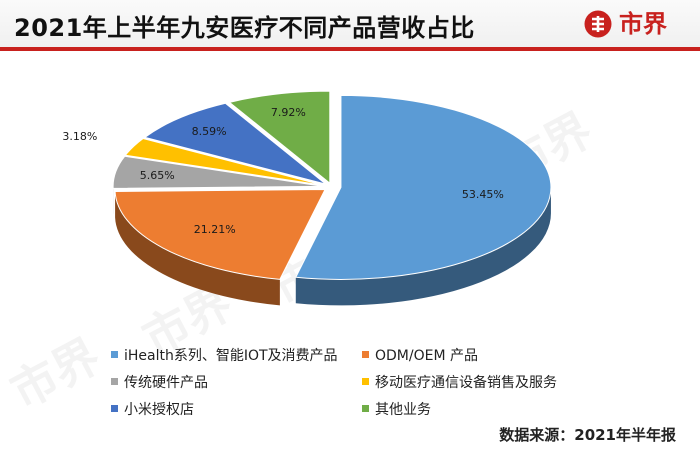 The height and width of the screenshot is (449, 700). What do you see at coordinates (114, 381) in the screenshot?
I see `legend-marker-traditional-hardware` at bounding box center [114, 381].